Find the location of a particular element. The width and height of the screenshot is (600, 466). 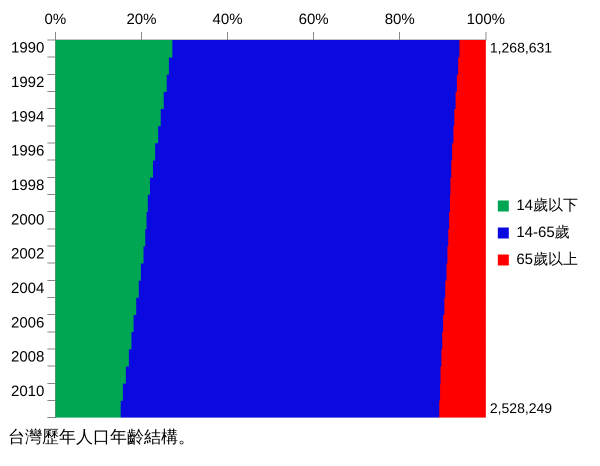

y-tick-label: 1994 is located at coordinates (27, 117).